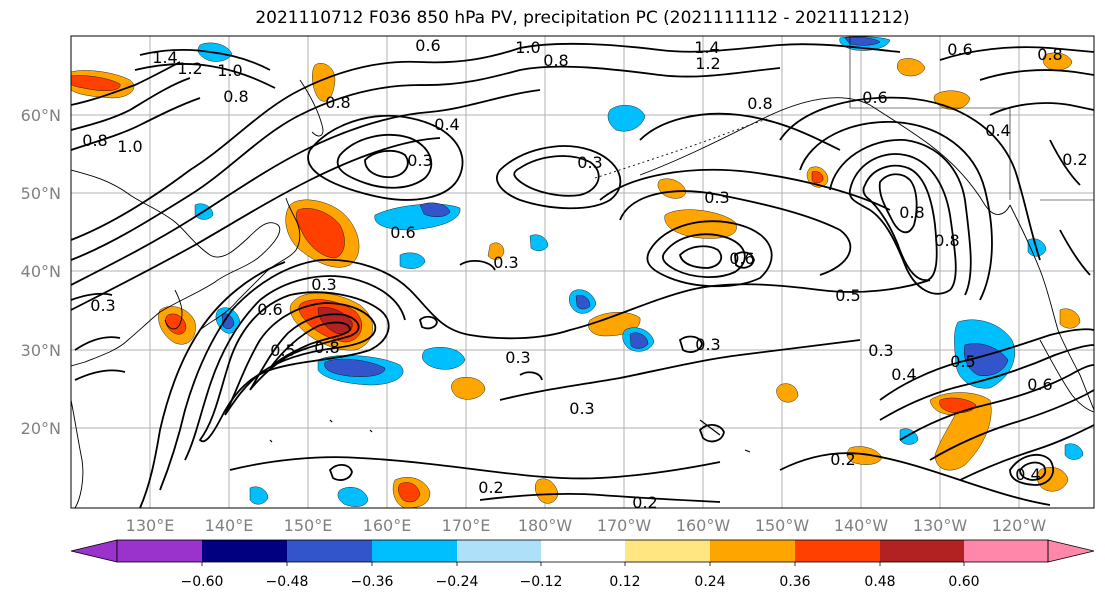 This screenshot has width=1105, height=601. Describe the element at coordinates (861, 525) in the screenshot. I see `lon-label: 140°W` at that location.